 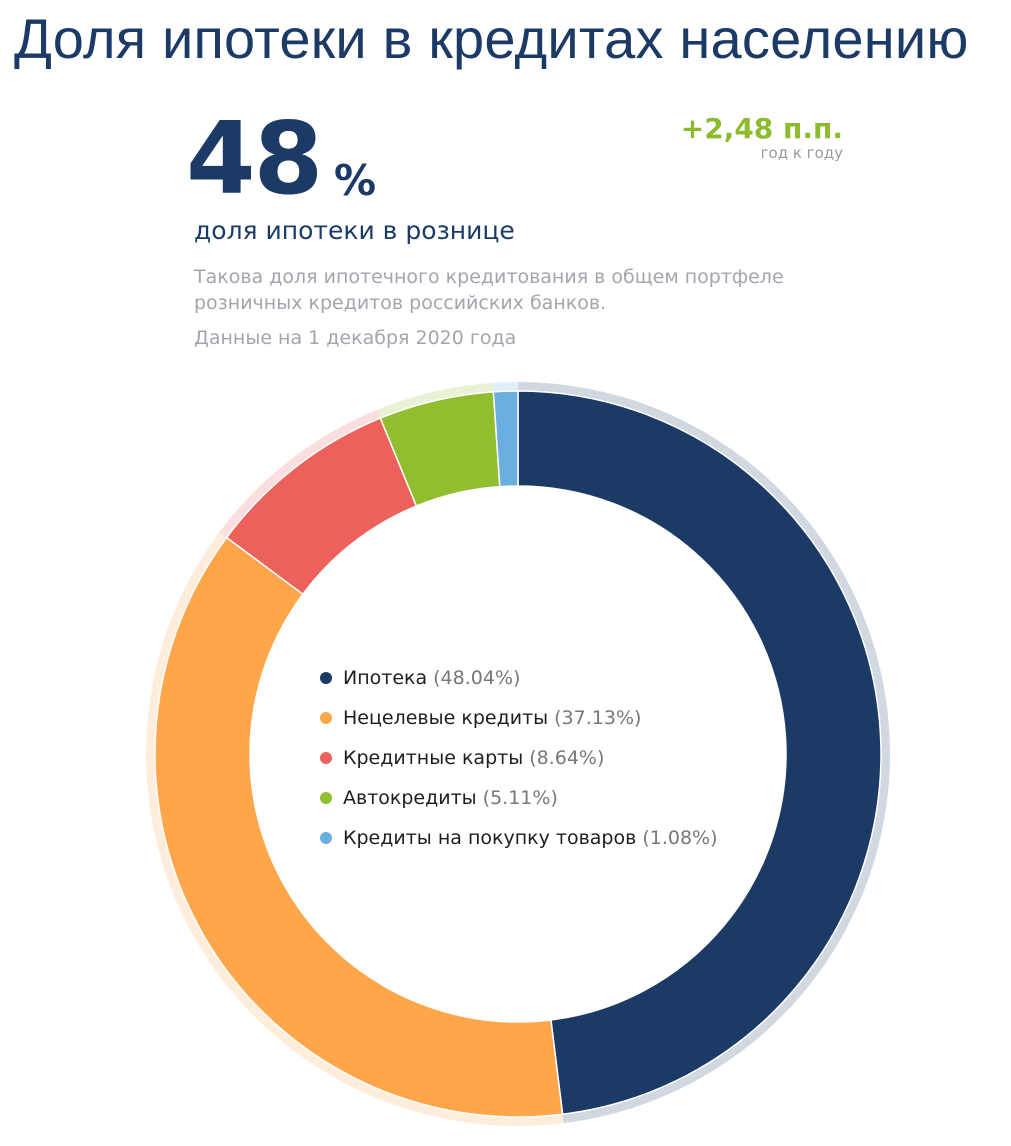 I want to click on legend-label: Нецелевые кредиты, so click(x=446, y=718).